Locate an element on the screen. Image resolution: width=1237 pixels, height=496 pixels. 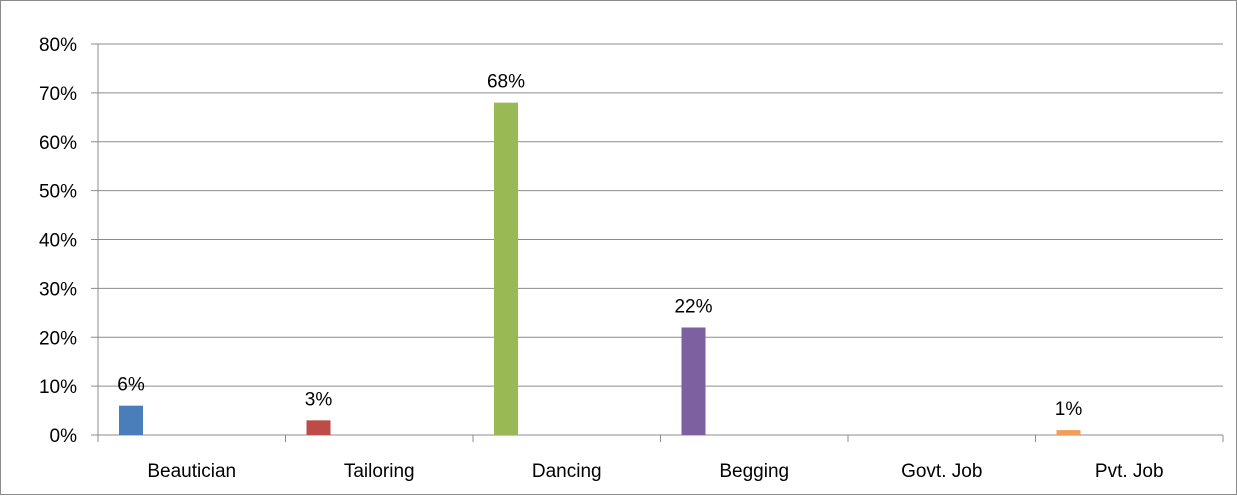
bar-tailoring is located at coordinates (318, 427).